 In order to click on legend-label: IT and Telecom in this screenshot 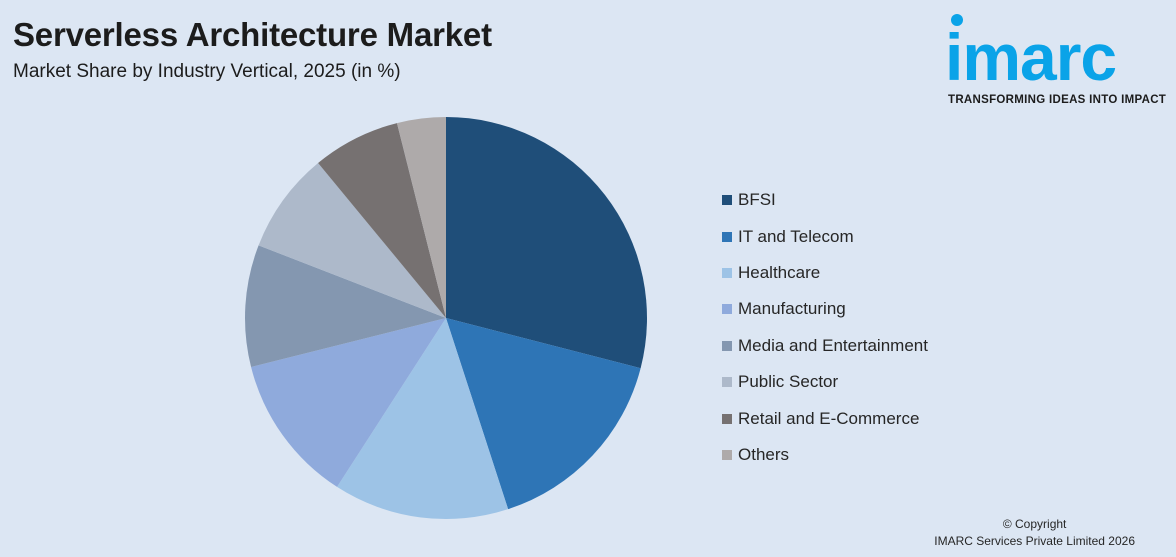, I will do `click(796, 236)`.